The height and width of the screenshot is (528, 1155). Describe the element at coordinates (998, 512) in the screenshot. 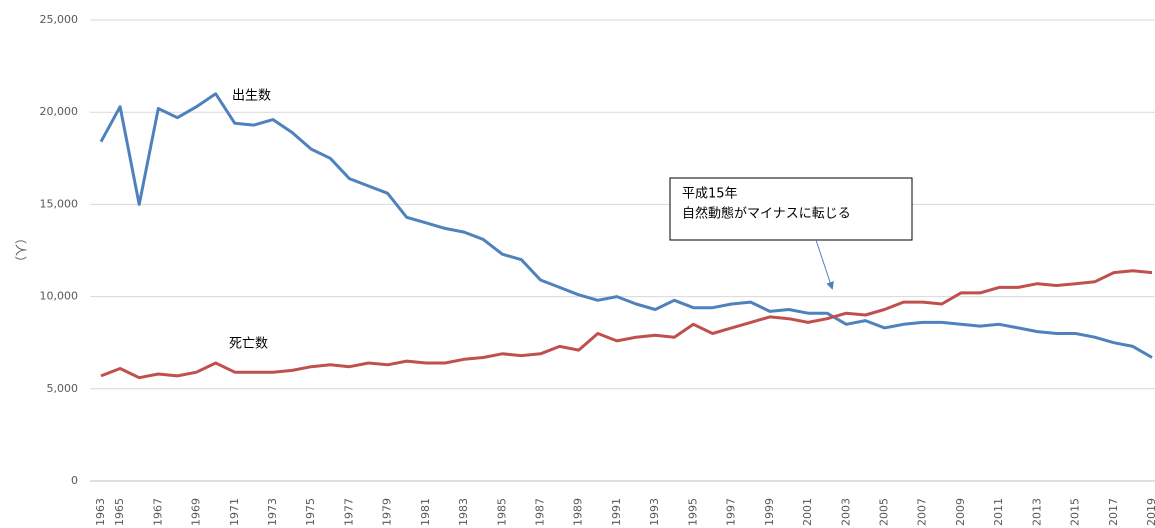

I see `x-tick-label: 2011` at that location.